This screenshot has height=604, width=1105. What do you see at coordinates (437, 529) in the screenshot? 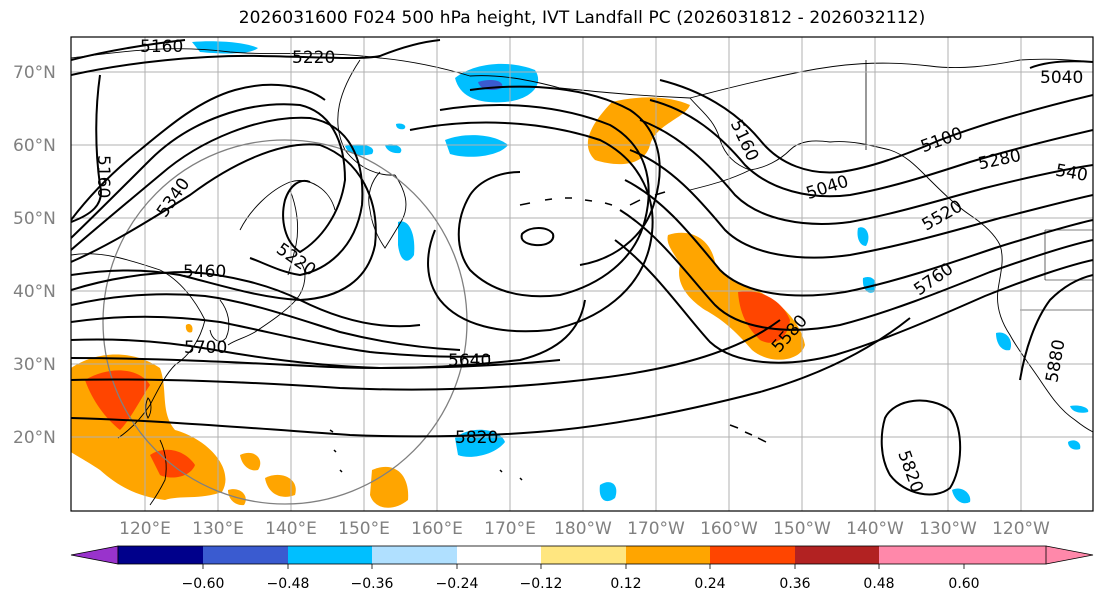
I see `lon-label: 160°E` at bounding box center [437, 529].